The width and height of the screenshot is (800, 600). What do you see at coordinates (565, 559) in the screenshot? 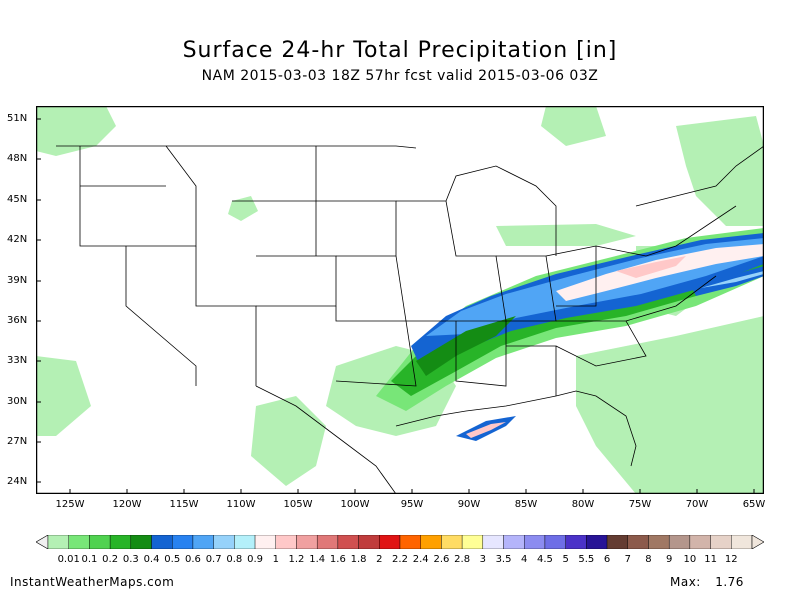
I see `colorbar-label: 5` at bounding box center [565, 559].